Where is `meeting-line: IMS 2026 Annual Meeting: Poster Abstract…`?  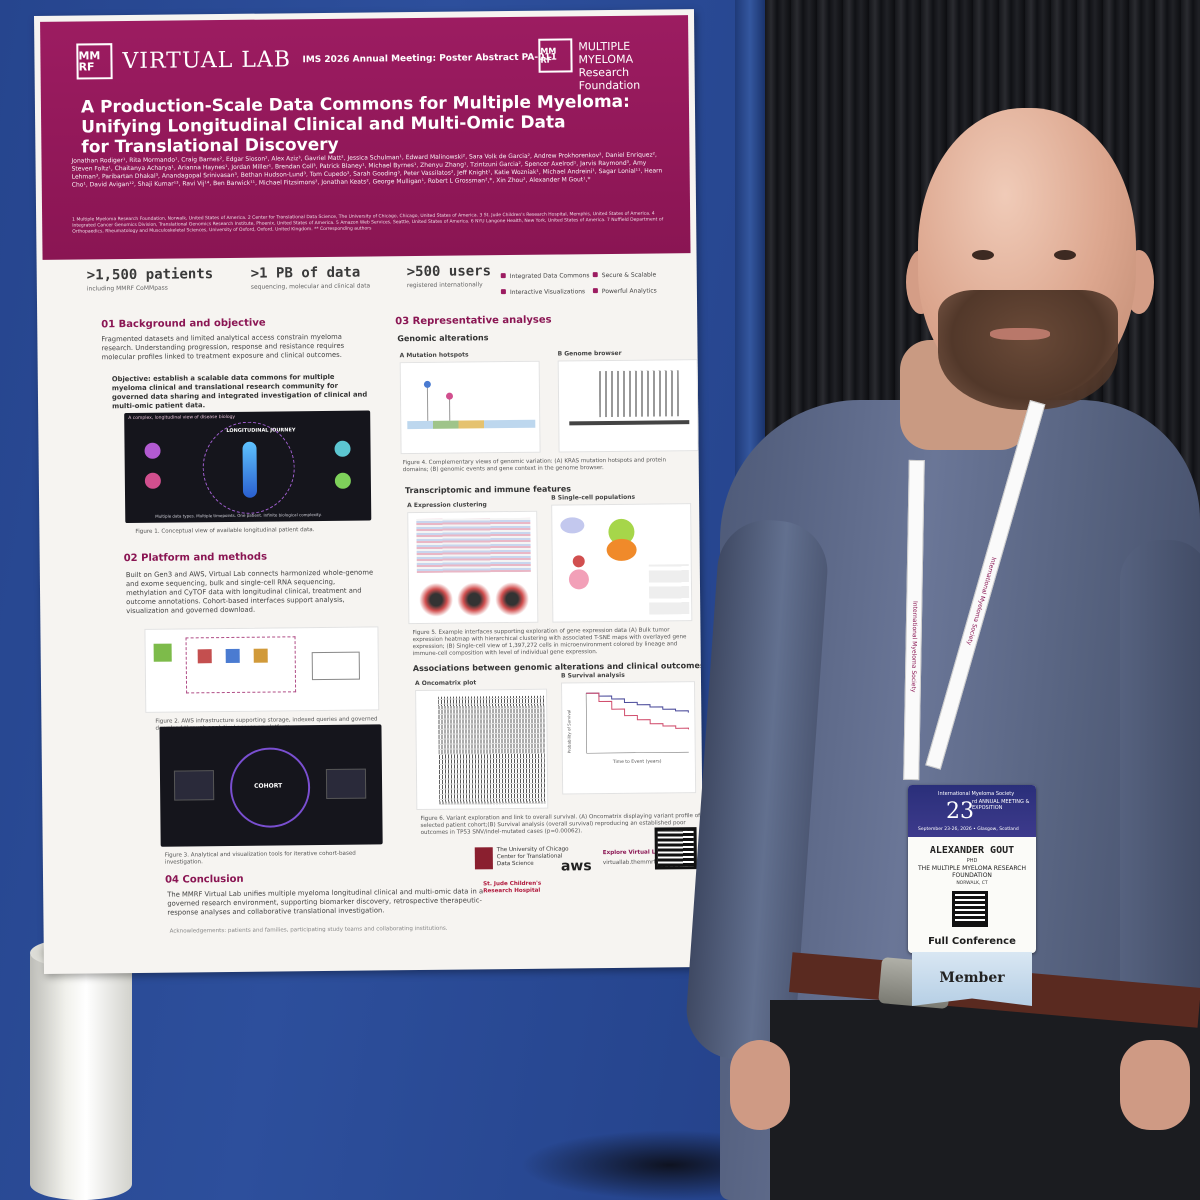
meeting-line: IMS 2026 Annual Meeting: Poster Abstract… is located at coordinates (429, 59).